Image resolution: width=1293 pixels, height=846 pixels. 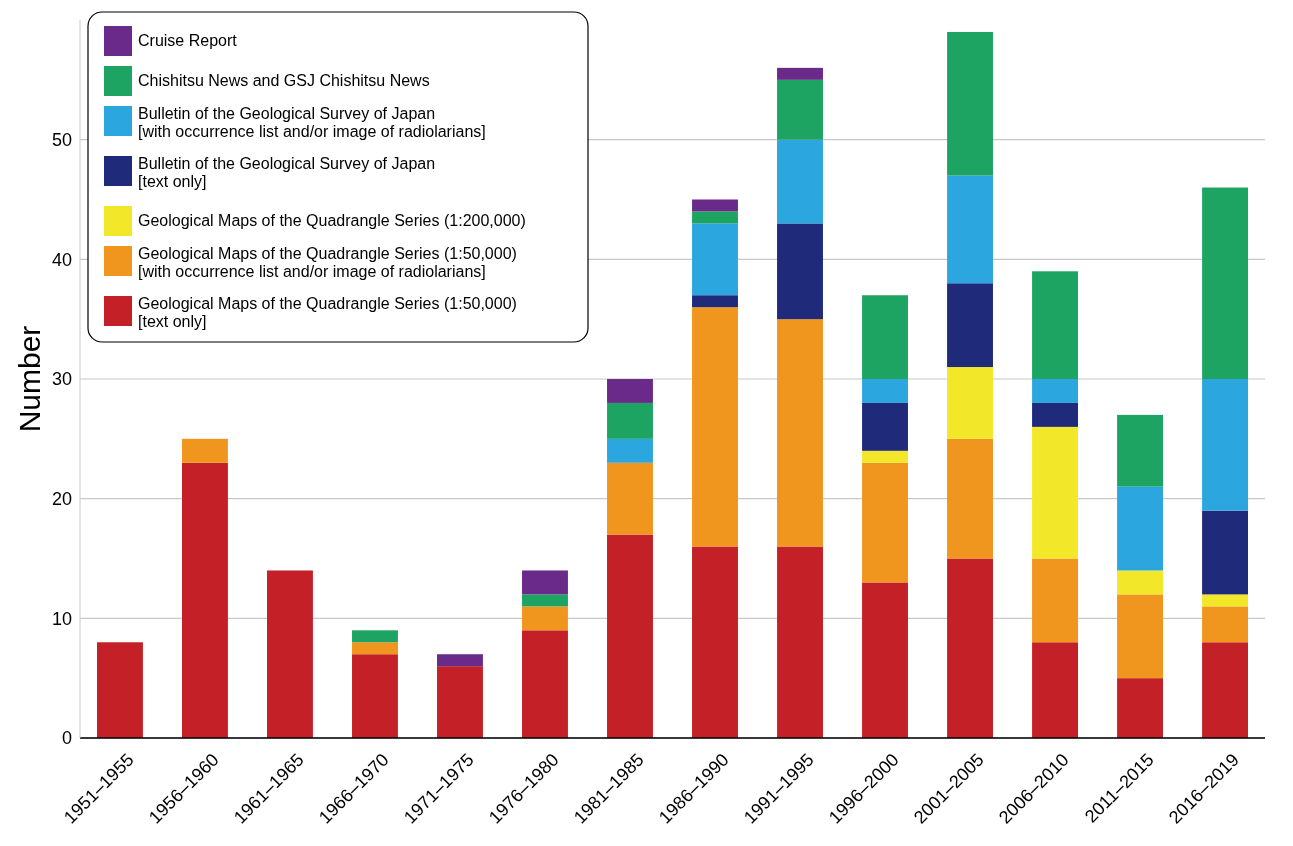 What do you see at coordinates (188, 40) in the screenshot?
I see `legend-label: Cruise Report` at bounding box center [188, 40].